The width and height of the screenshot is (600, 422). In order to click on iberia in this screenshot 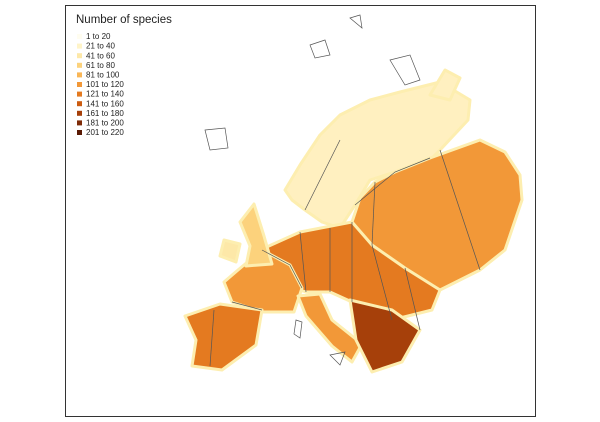, I will do `click(223, 337)`.